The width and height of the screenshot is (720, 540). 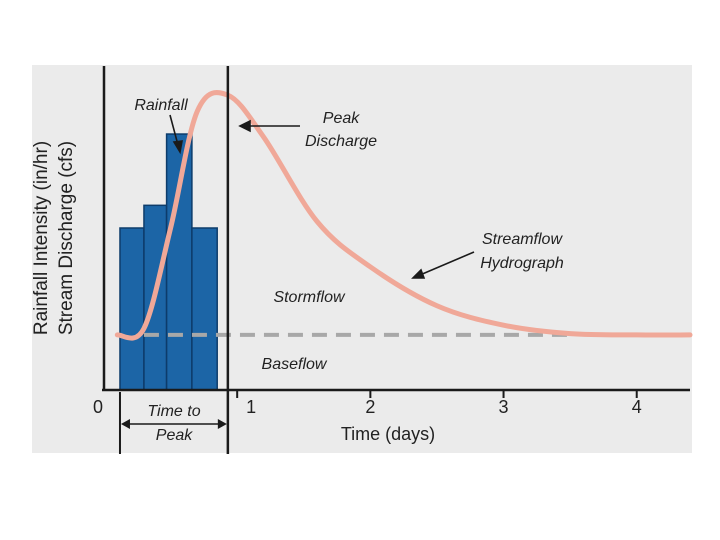 I want to click on y-axis-label-line1: Rainfall Intensity (in/hr), so click(x=41, y=238).